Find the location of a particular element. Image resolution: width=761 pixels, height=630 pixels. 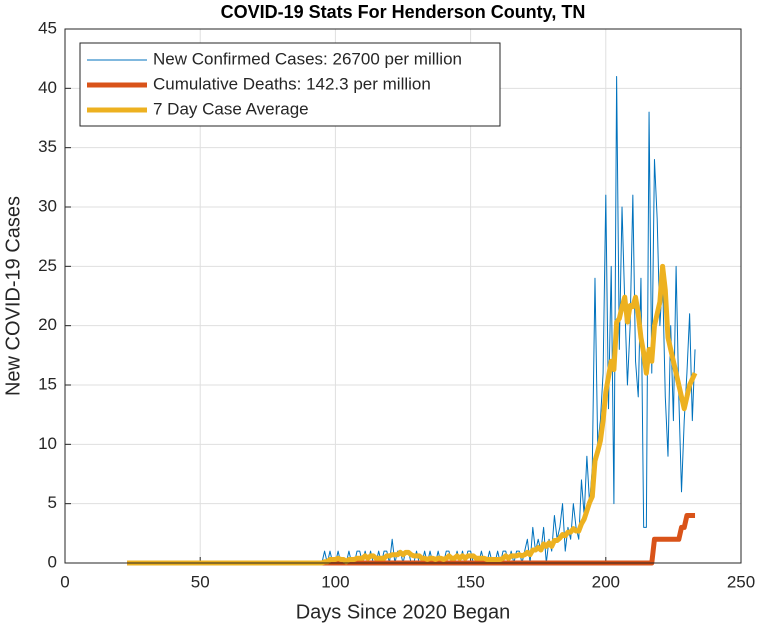

y-tick-label: 30 is located at coordinates (47, 205).